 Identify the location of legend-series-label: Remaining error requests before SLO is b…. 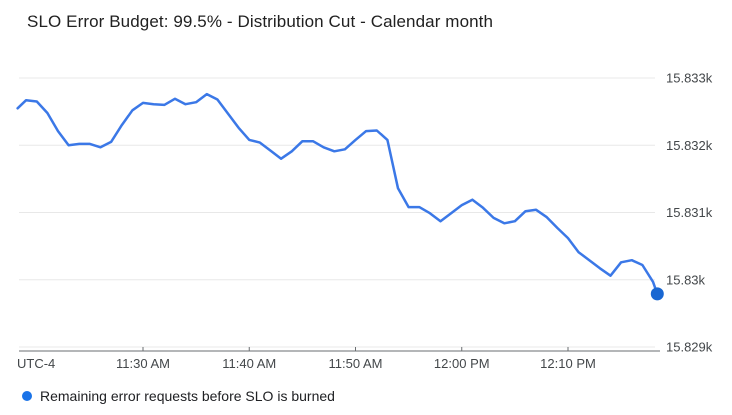
(187, 396).